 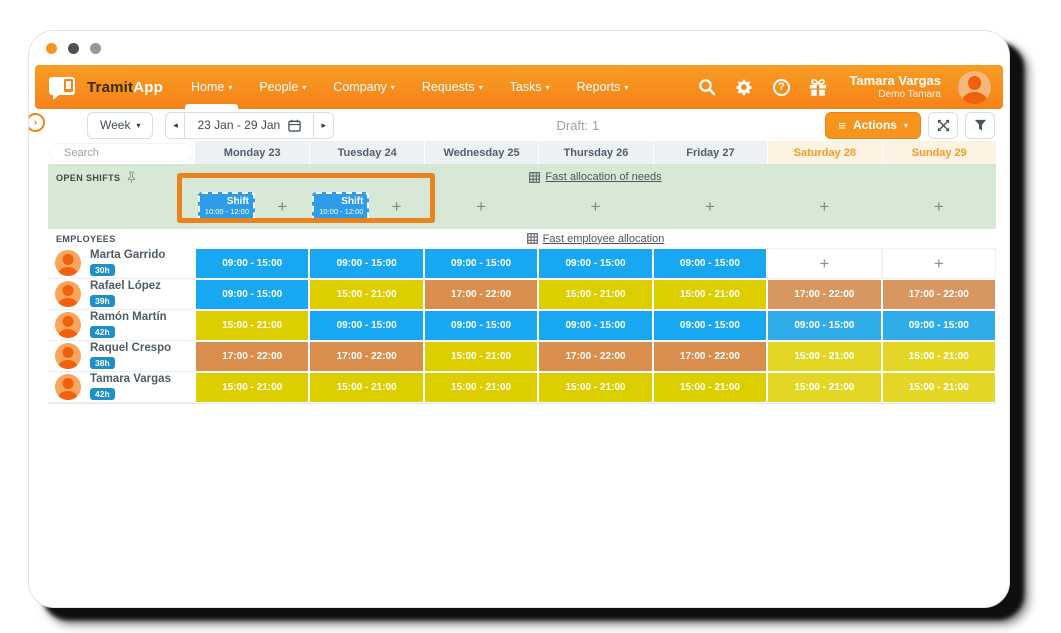 What do you see at coordinates (121, 263) in the screenshot?
I see `employee-info: Marta Garrido 30h` at bounding box center [121, 263].